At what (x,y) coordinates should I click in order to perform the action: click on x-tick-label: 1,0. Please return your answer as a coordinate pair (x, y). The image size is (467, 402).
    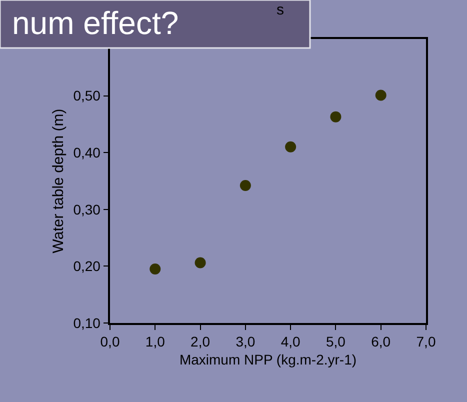
    Looking at the image, I should click on (155, 342).